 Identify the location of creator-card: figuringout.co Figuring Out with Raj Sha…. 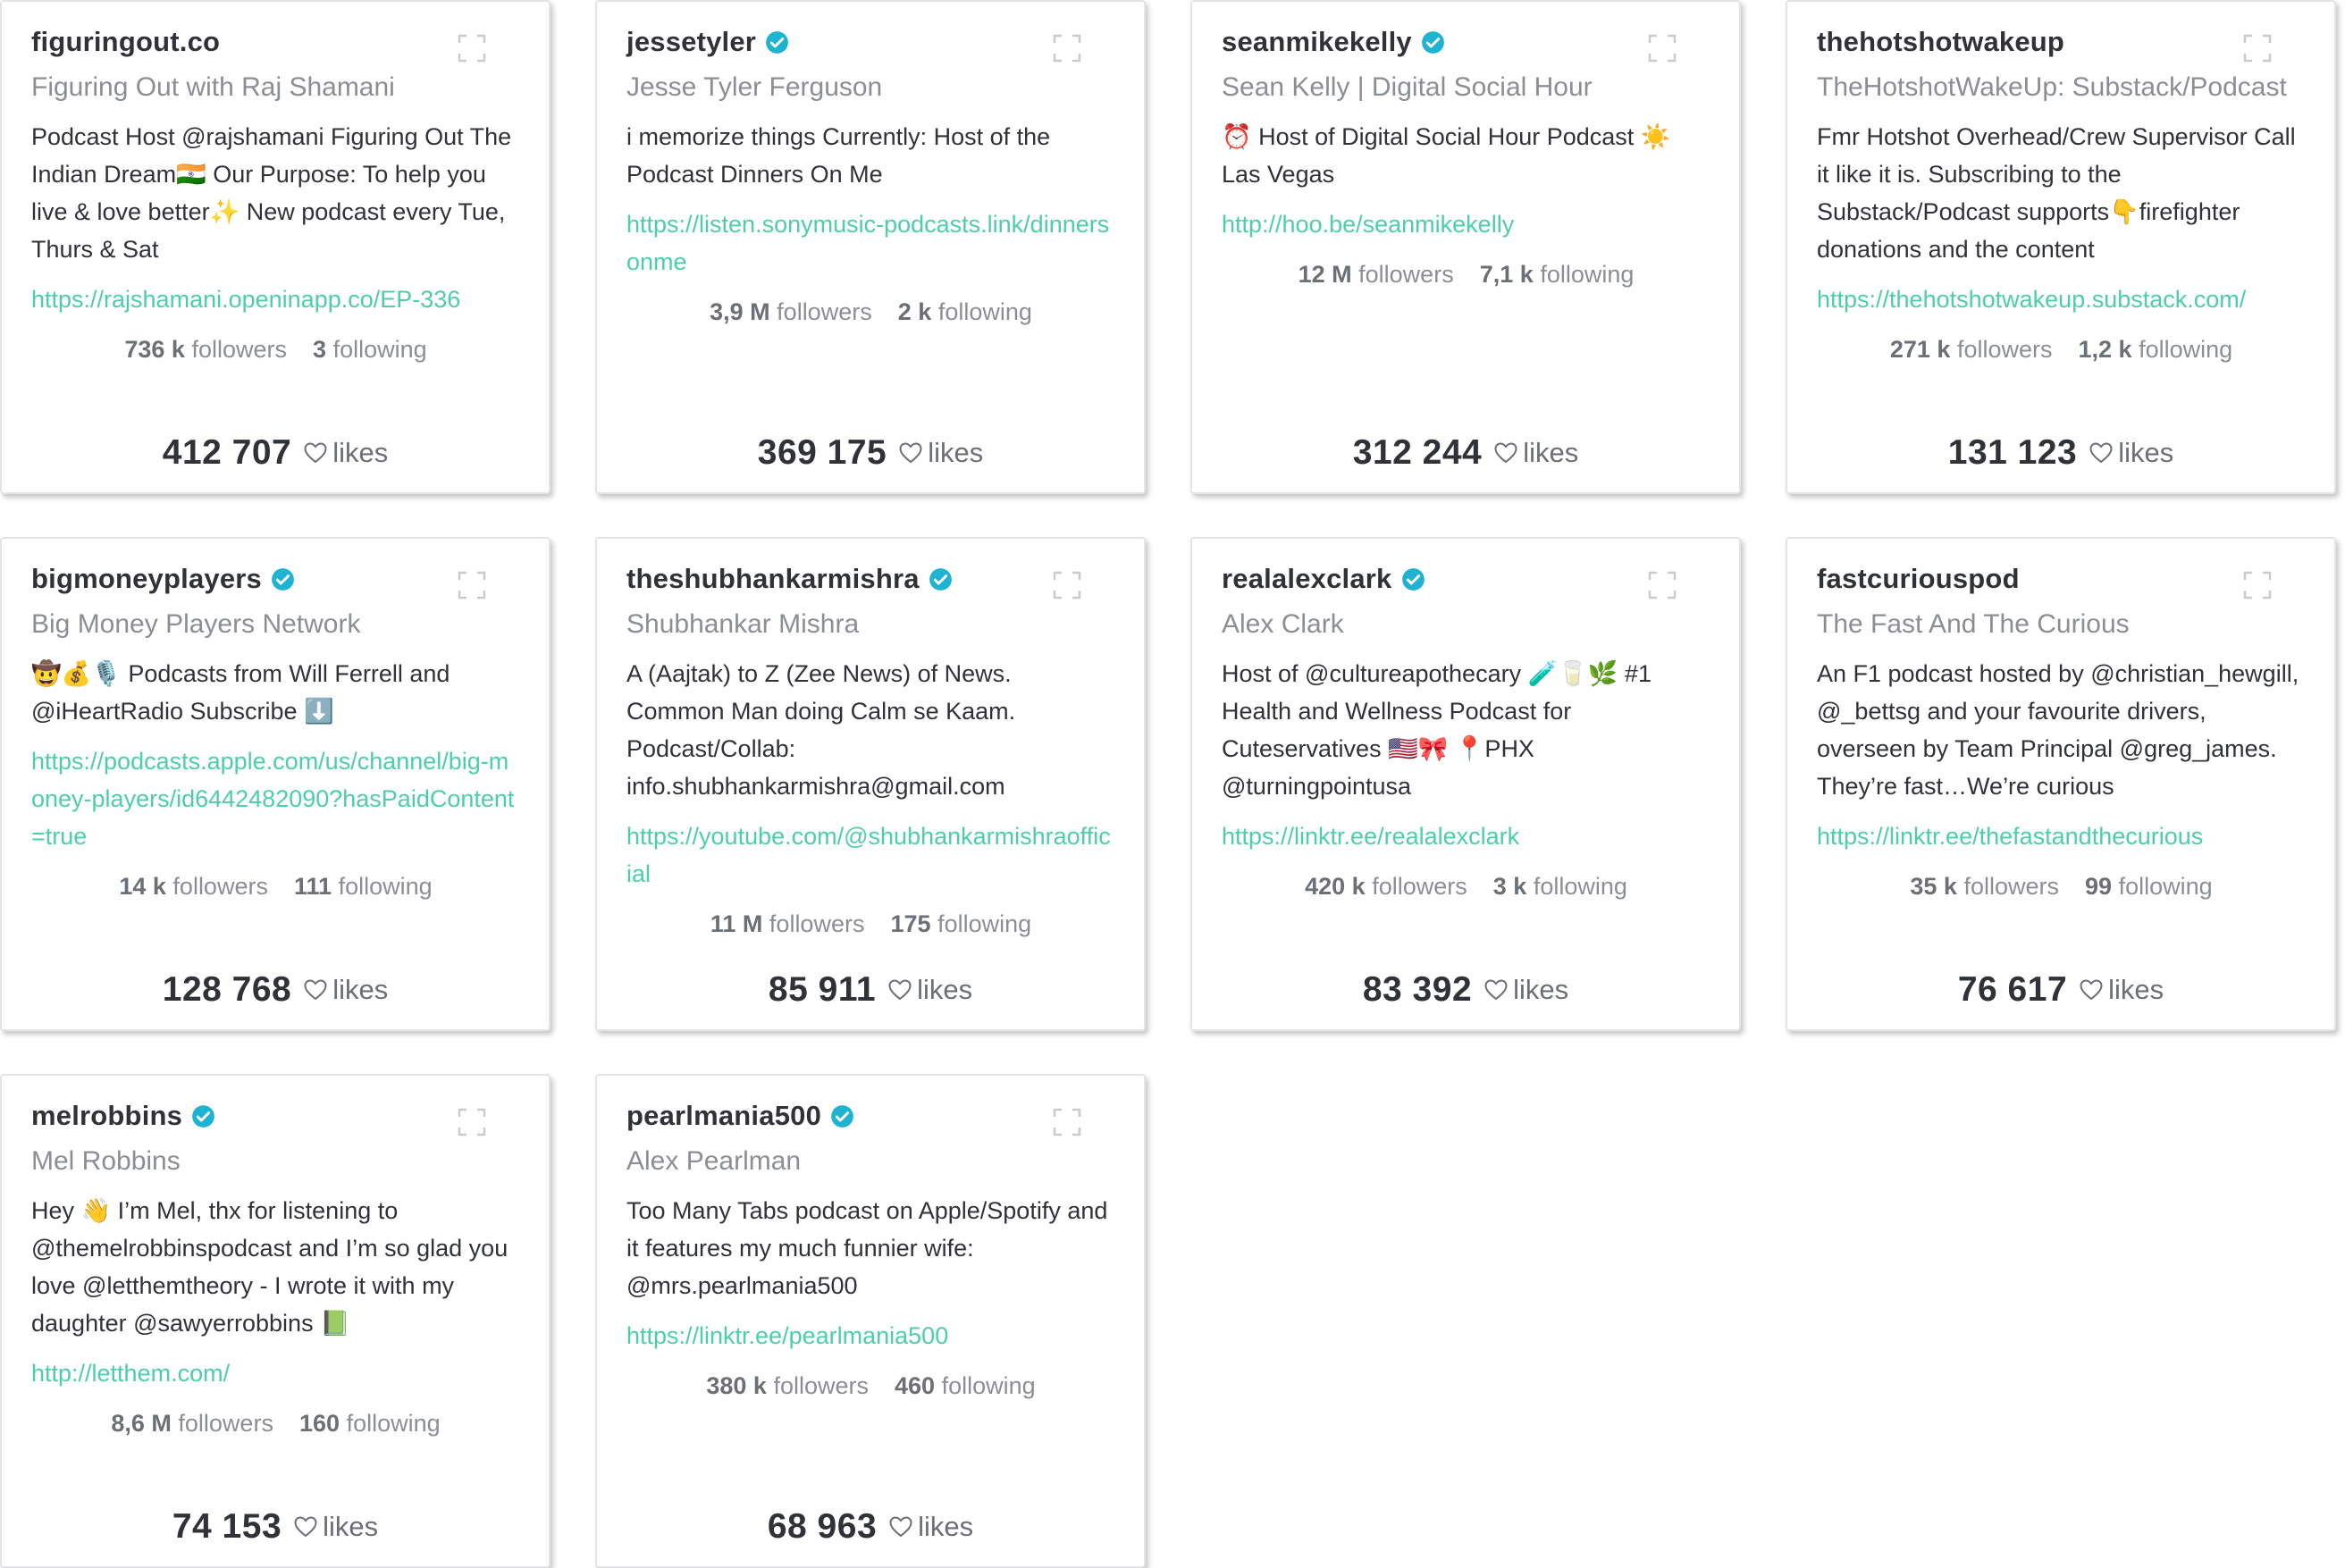
(275, 247).